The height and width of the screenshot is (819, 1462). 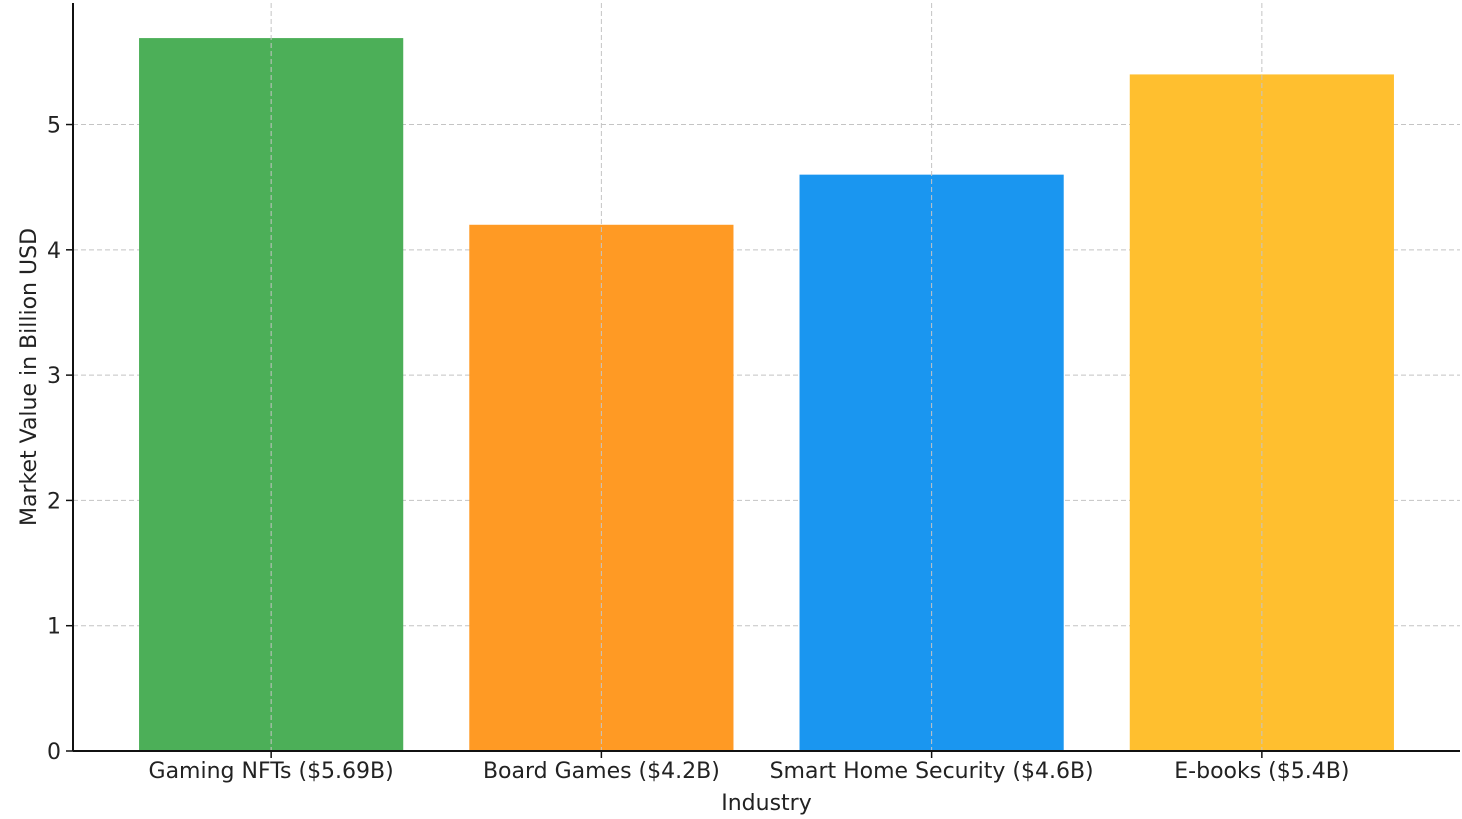 What do you see at coordinates (932, 771) in the screenshot?
I see `x-tick-label: Smart Home Security ($4.6B)` at bounding box center [932, 771].